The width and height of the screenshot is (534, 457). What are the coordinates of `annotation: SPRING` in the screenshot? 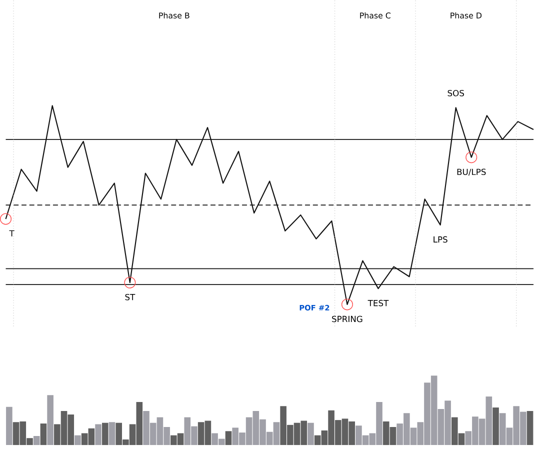 It's located at (347, 319).